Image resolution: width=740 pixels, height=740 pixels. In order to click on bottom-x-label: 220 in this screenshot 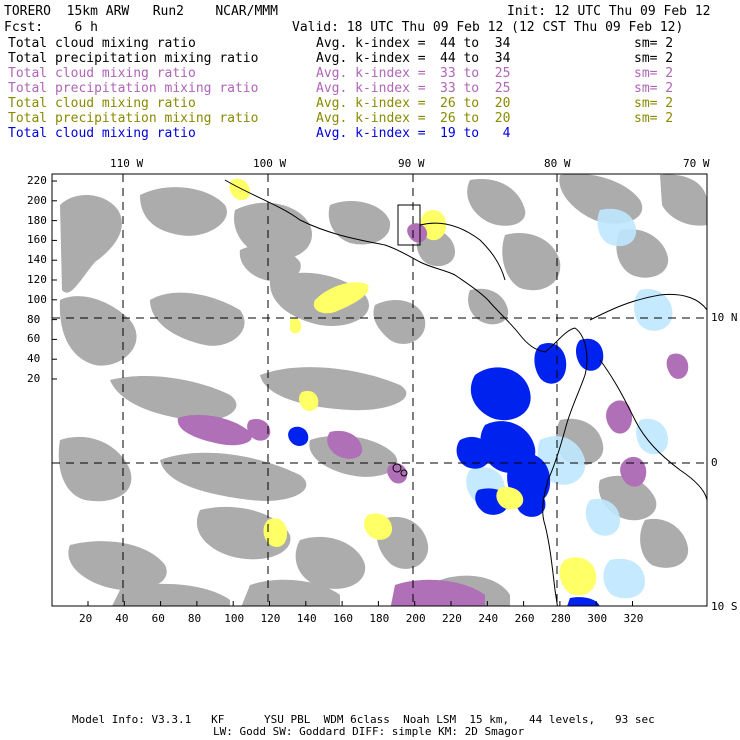, I will do `click(452, 618)`.